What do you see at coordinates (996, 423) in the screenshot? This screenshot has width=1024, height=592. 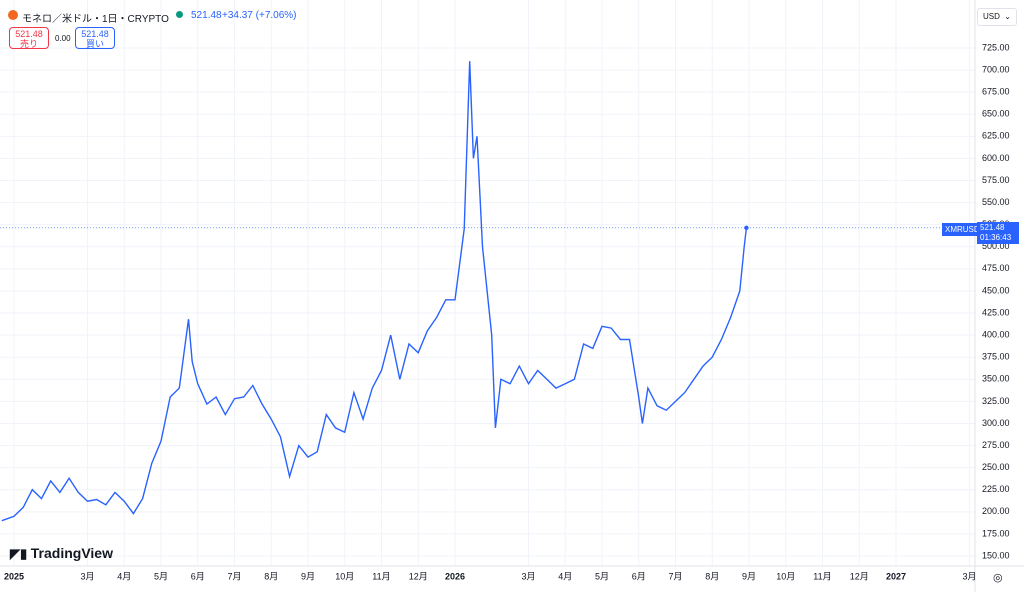 I see `y-tick-label: 300.00` at bounding box center [996, 423].